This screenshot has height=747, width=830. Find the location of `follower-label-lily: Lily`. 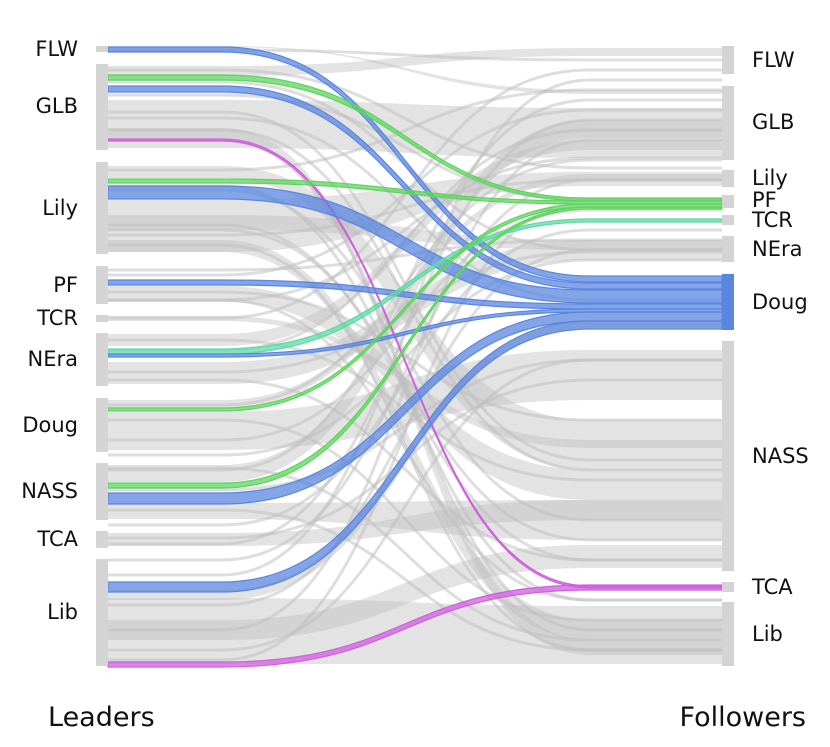

follower-label-lily: Lily is located at coordinates (770, 178).